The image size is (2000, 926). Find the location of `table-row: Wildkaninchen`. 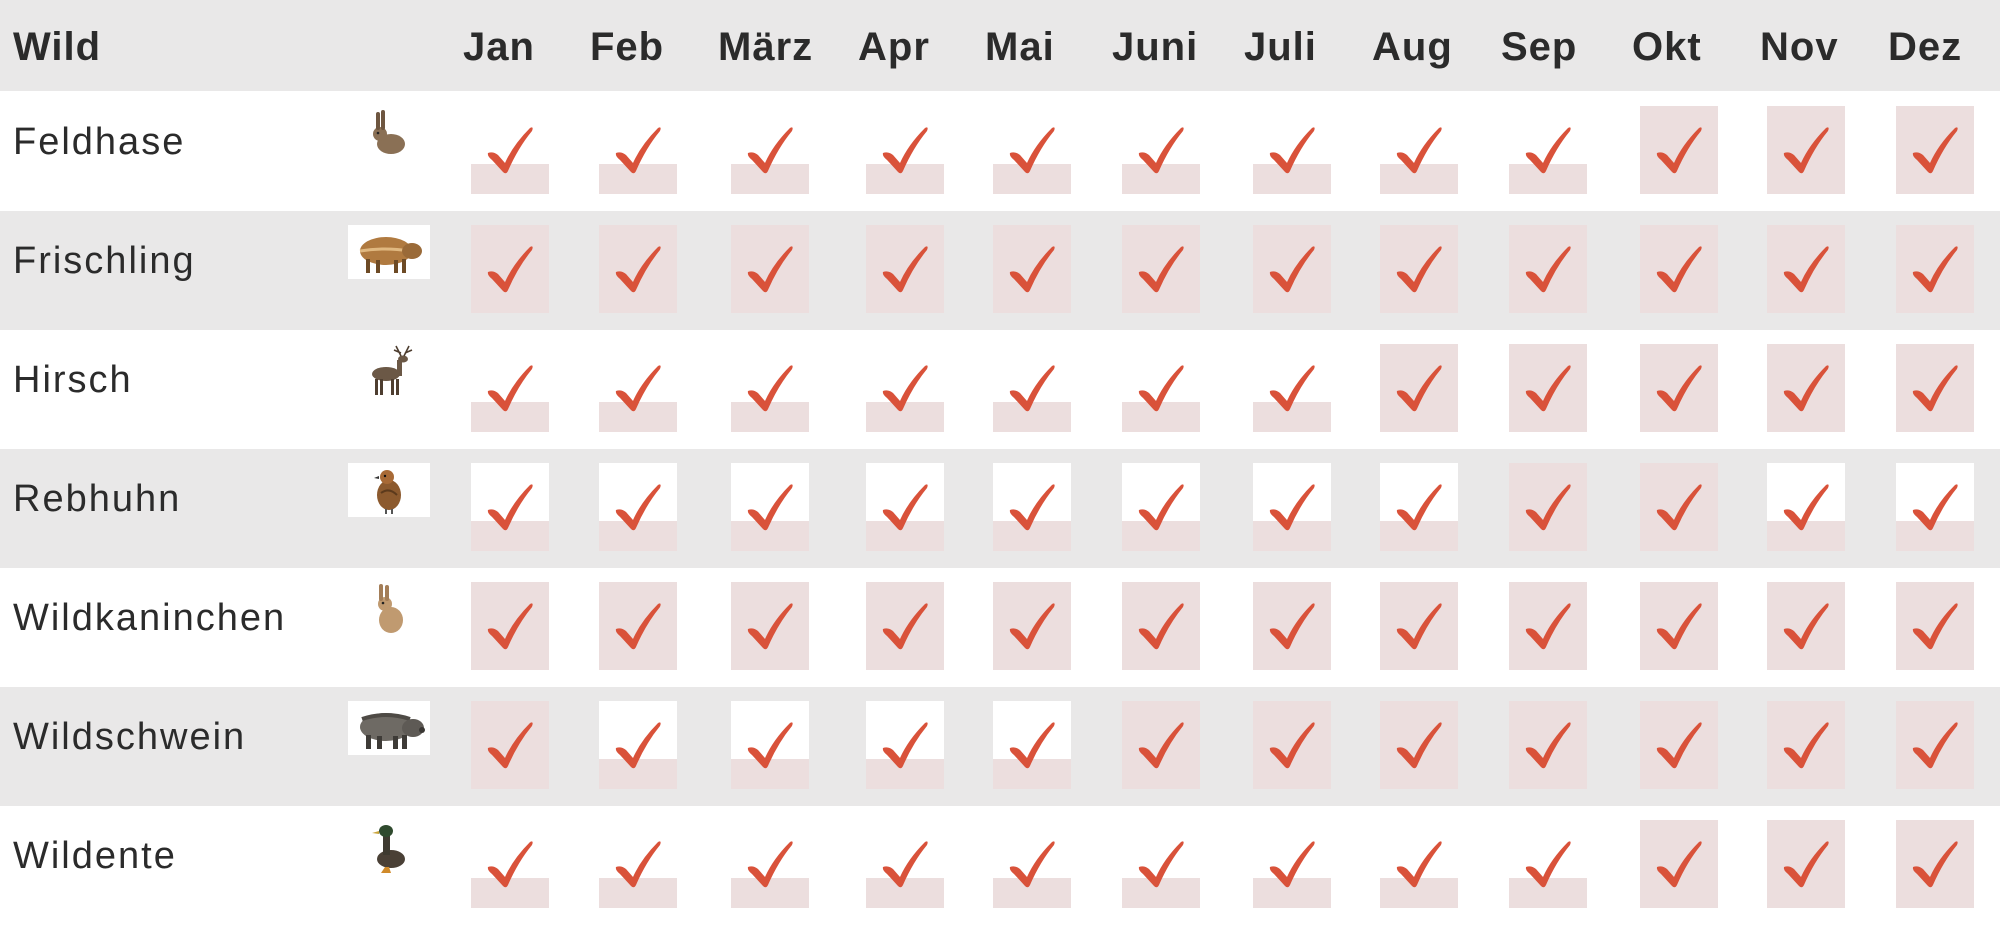

table-row: Wildkaninchen is located at coordinates (1000, 627).